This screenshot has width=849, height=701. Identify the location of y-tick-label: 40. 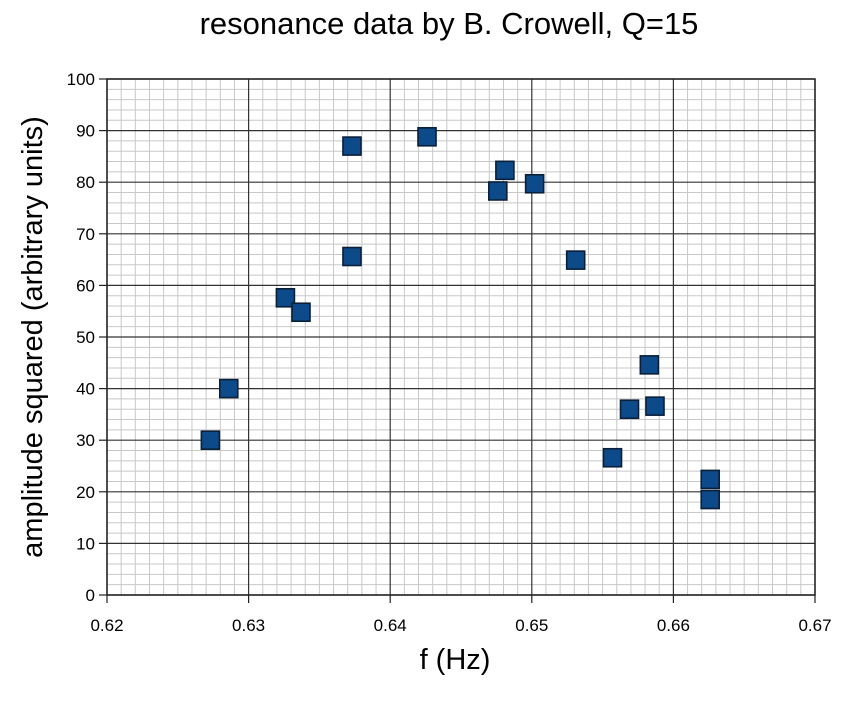
(85, 389).